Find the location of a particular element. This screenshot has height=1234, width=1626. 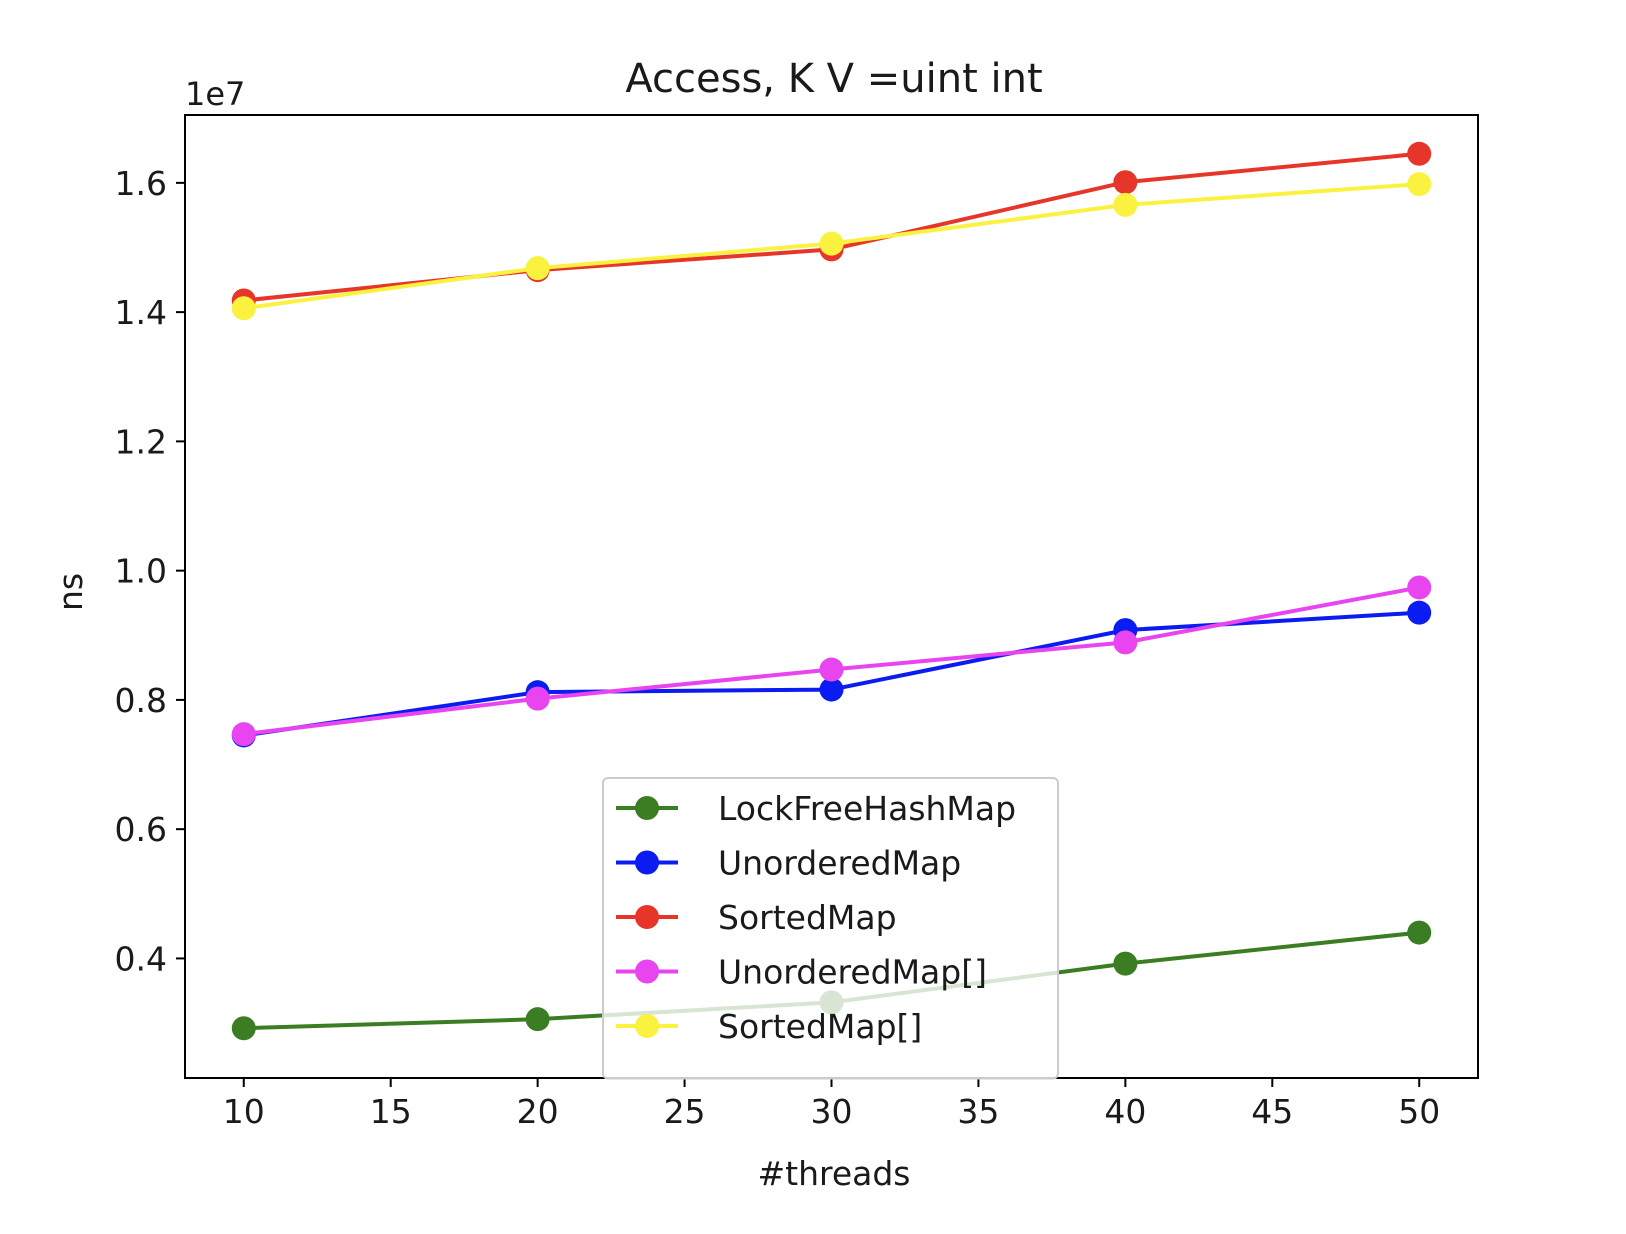

y-tick-label: 1.0 is located at coordinates (141, 571).